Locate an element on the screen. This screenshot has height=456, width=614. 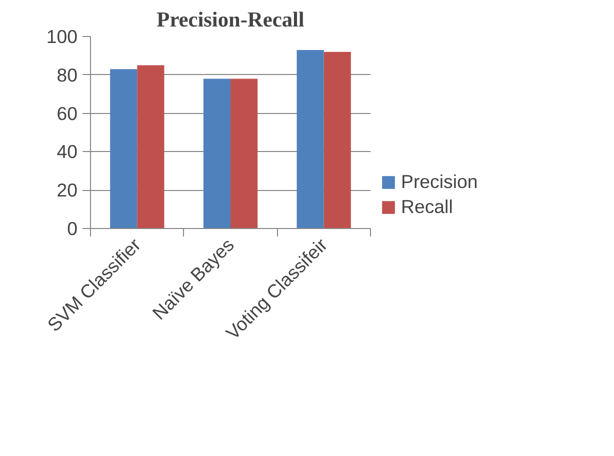
y-tick-label: 20 is located at coordinates (67, 190).